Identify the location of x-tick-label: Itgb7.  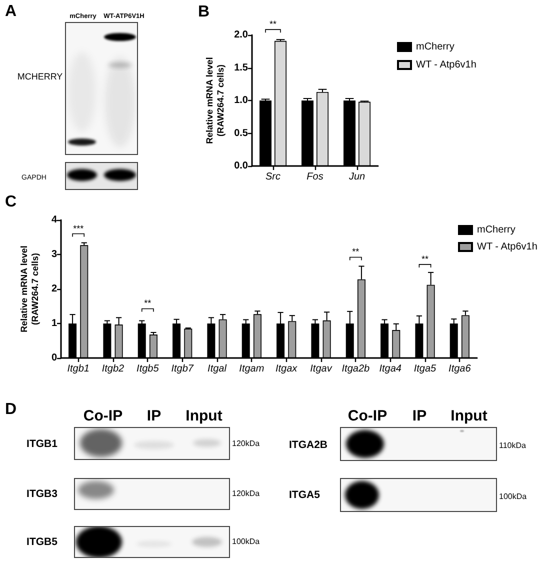
(182, 369).